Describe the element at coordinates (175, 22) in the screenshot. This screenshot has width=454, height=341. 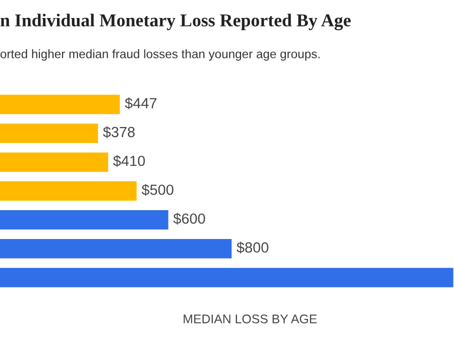
I see `chart-title: n Individual Monetary Loss Reported By Age` at that location.